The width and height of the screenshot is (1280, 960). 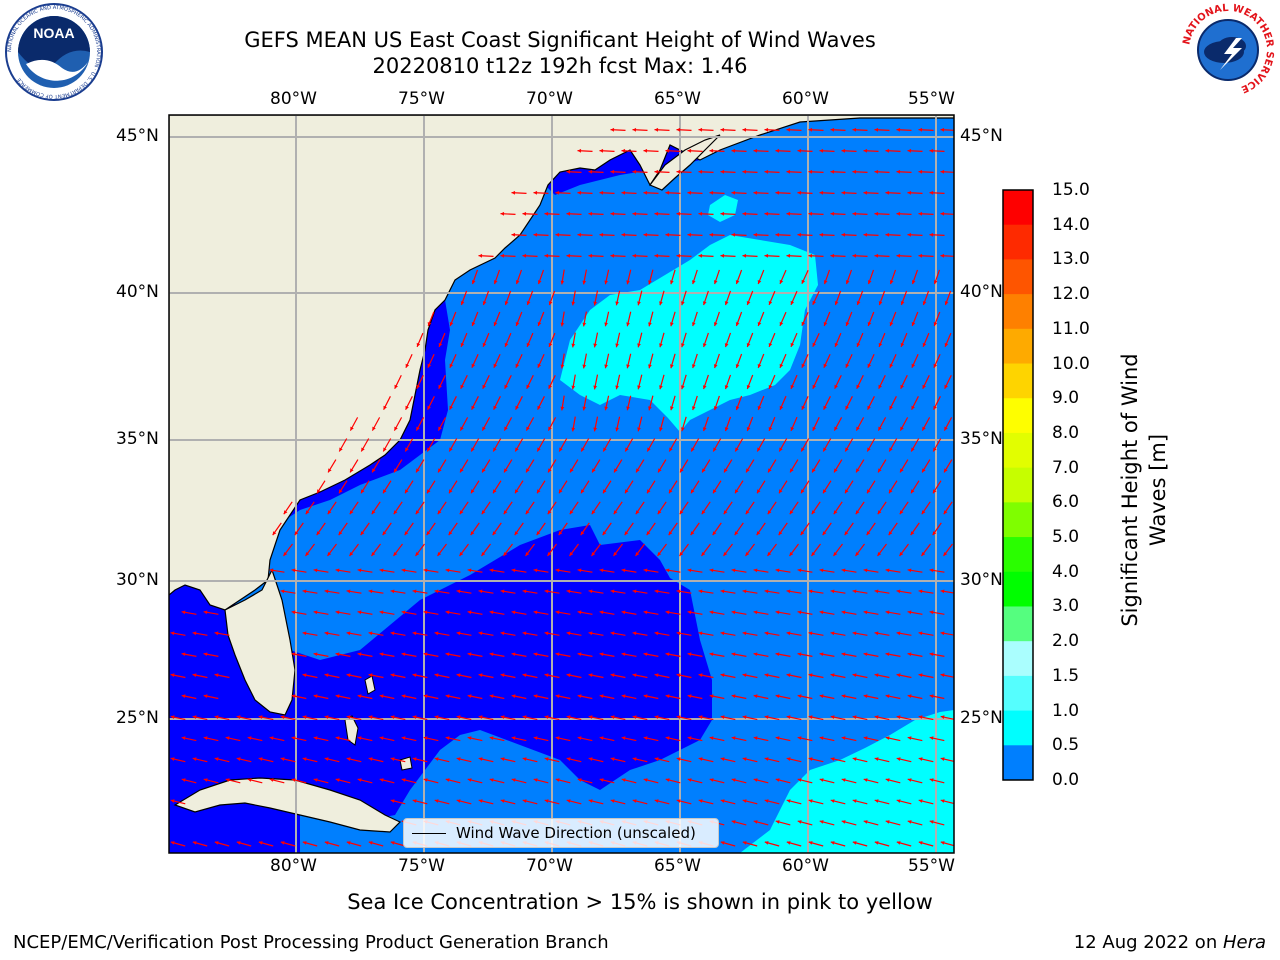 I want to click on legend-label: Wind Wave Direction (unscaled), so click(x=576, y=833).